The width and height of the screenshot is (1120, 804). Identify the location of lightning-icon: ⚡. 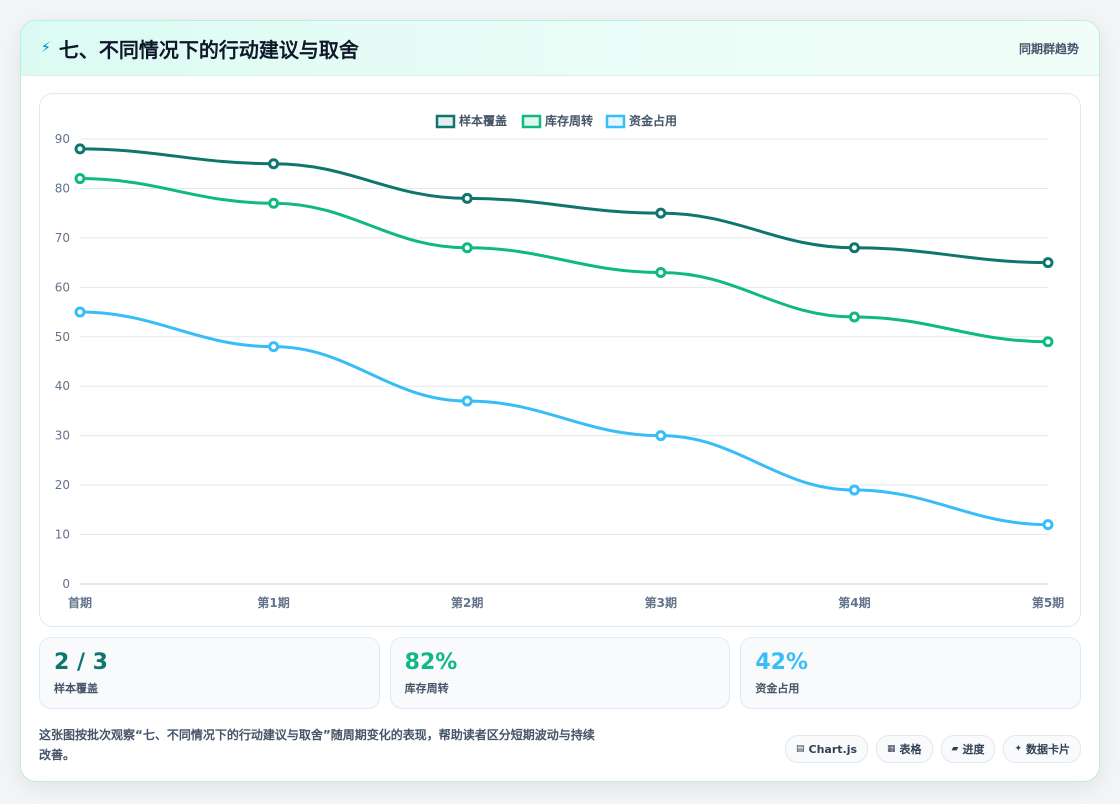
(46, 48).